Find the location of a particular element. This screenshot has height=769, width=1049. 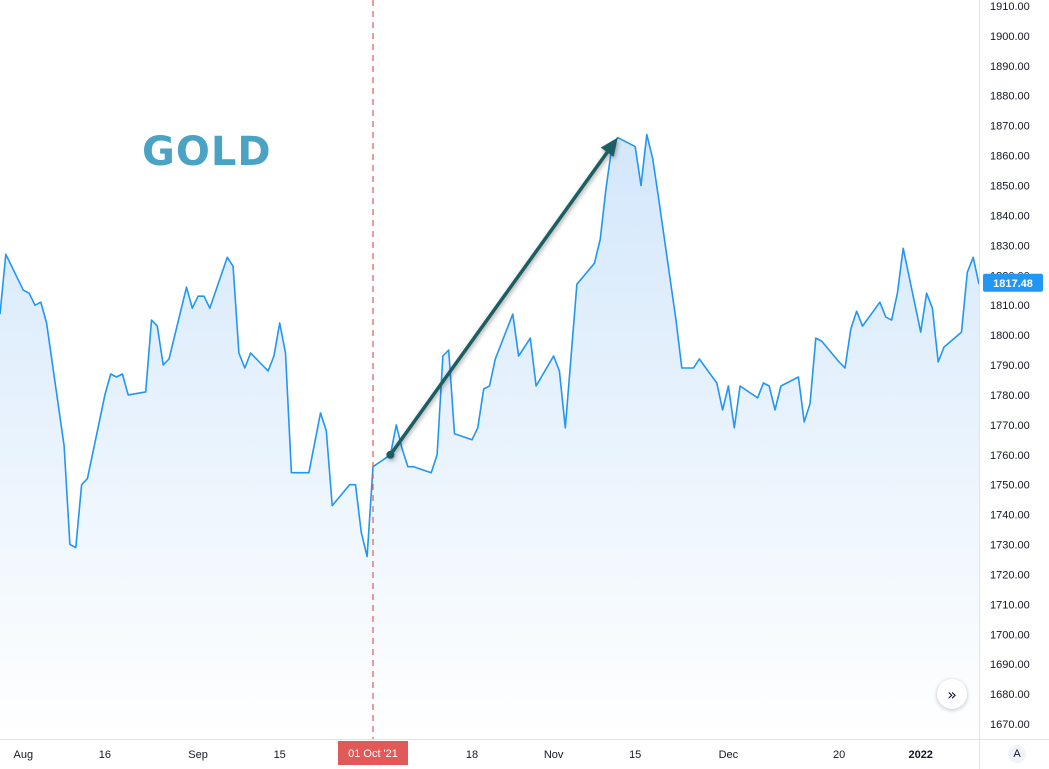

trend-arrow-start-handle is located at coordinates (390, 454).